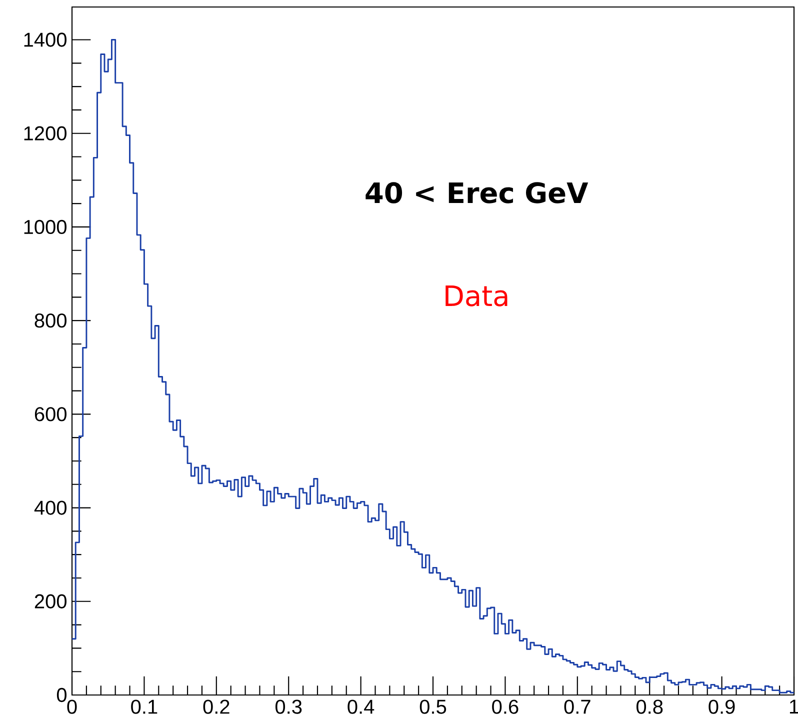 This screenshot has height=725, width=798. Describe the element at coordinates (721, 707) in the screenshot. I see `x-tick-label: 0.9` at that location.